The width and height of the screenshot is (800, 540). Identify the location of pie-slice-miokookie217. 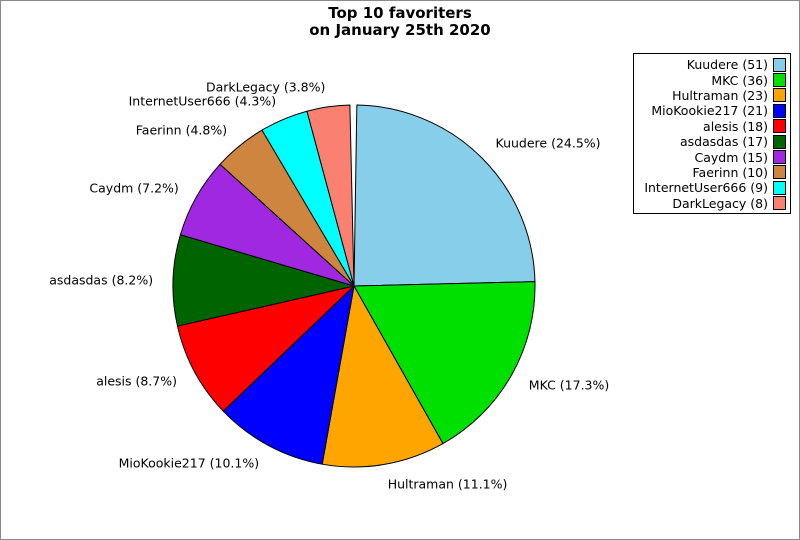
(288, 375).